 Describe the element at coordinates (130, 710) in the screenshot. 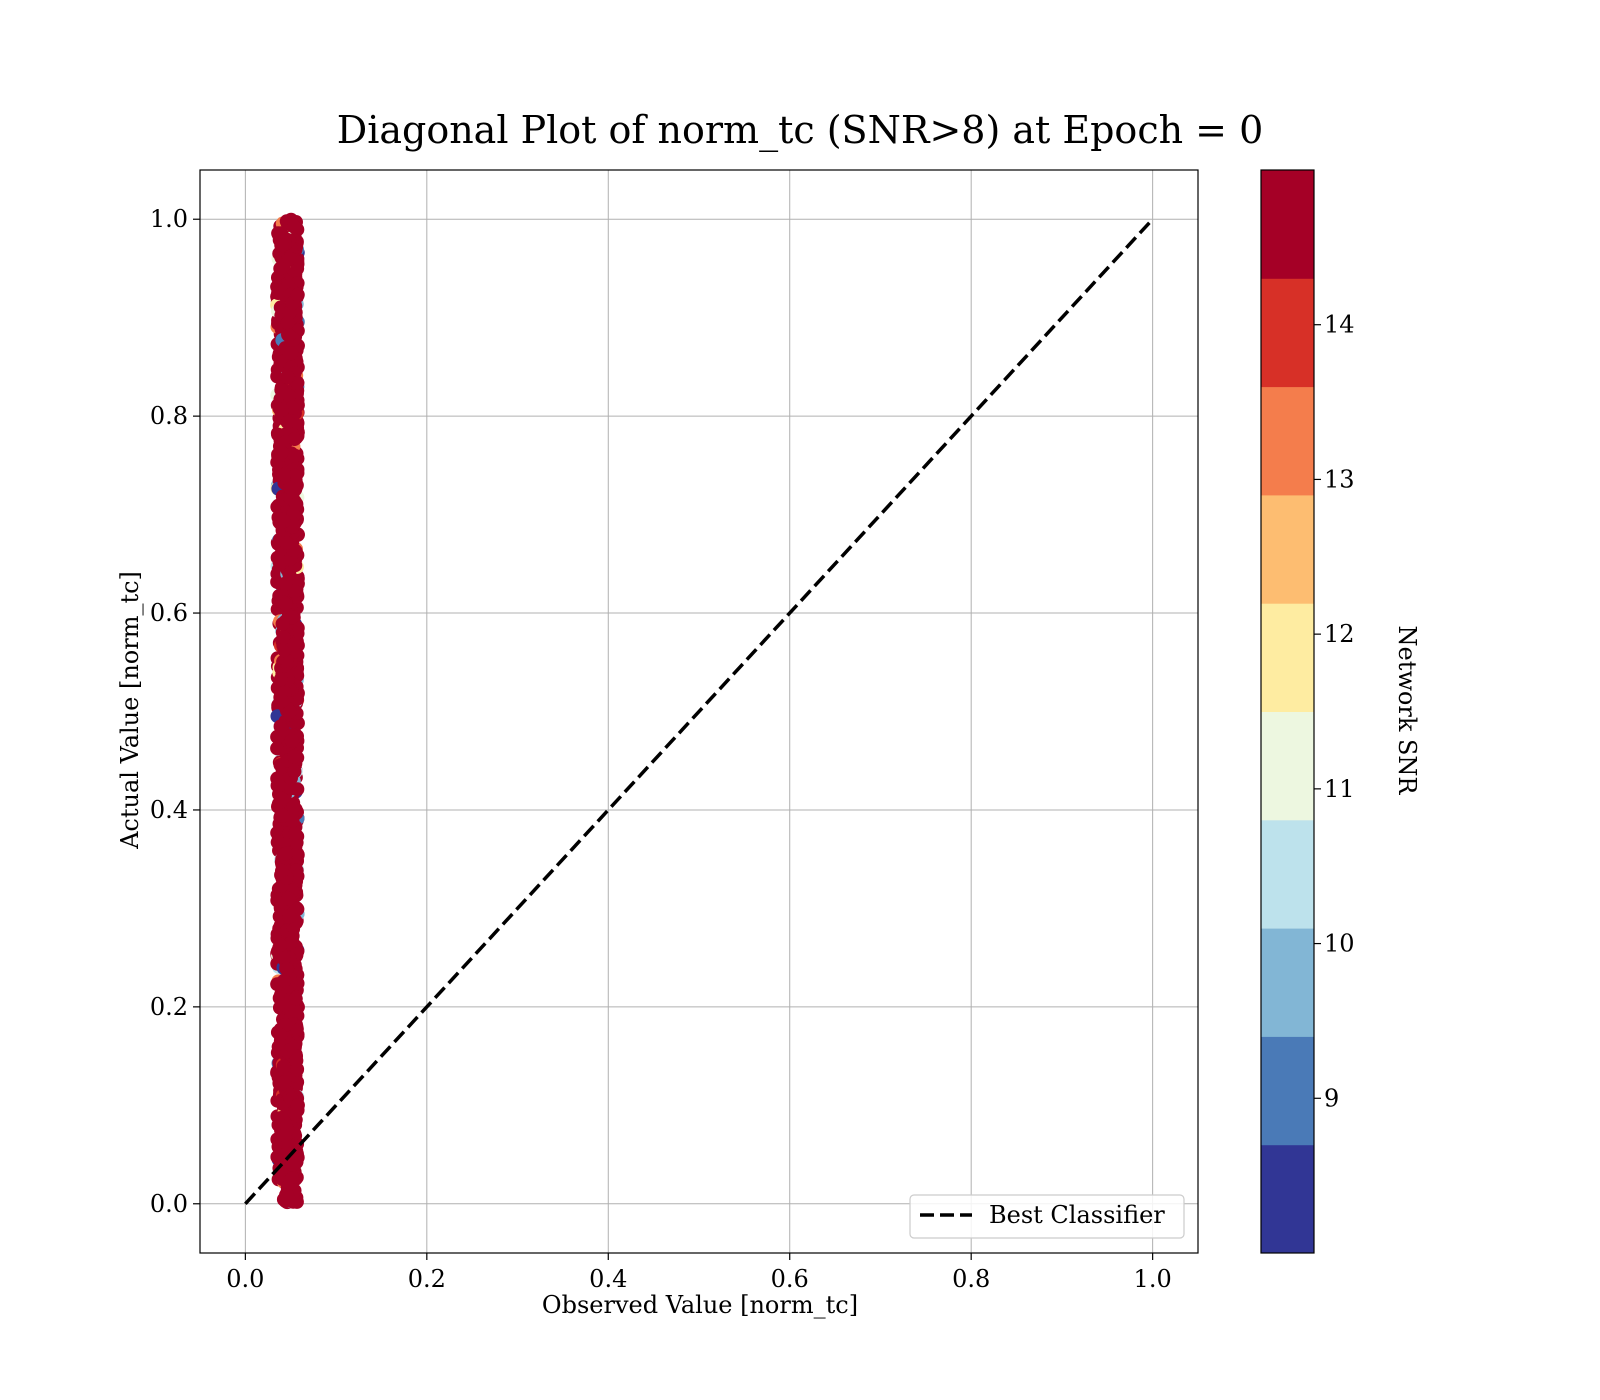

I see `y-axis-label: Actual Value [norm_tc]` at that location.